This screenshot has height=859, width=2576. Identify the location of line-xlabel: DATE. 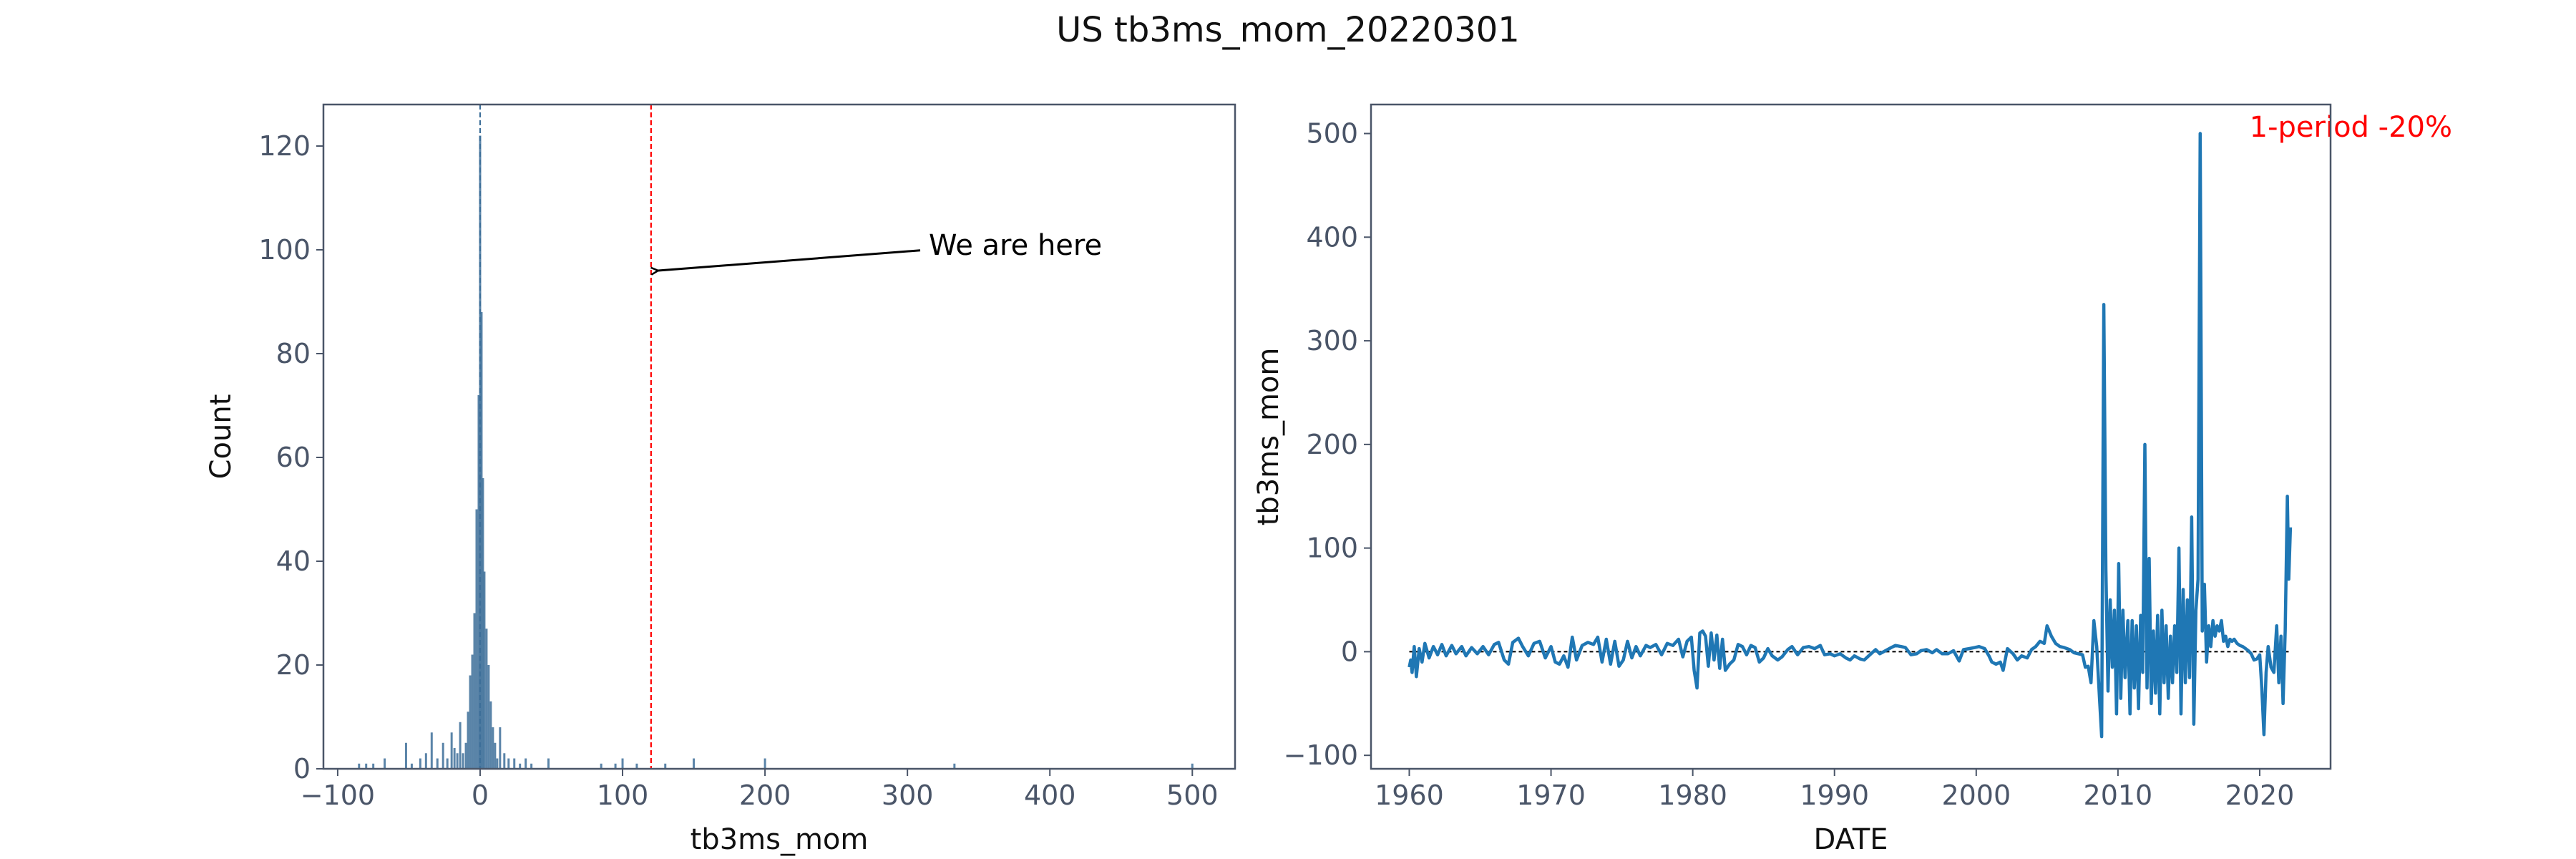
(1850, 839).